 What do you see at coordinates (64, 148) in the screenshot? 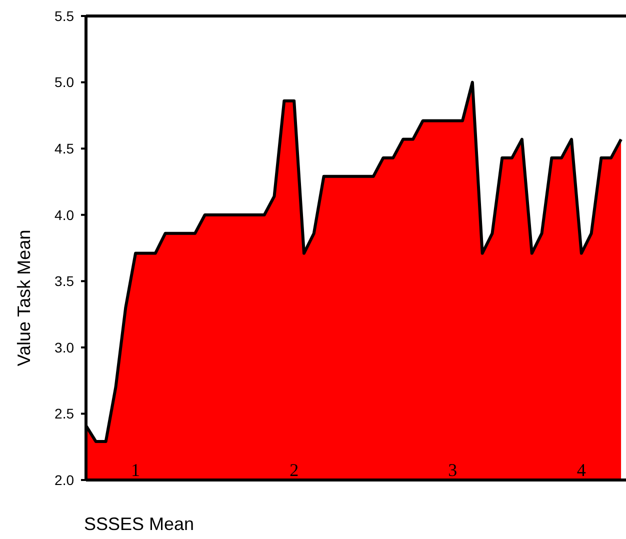
I see `y-tick-label: 4.5` at bounding box center [64, 148].